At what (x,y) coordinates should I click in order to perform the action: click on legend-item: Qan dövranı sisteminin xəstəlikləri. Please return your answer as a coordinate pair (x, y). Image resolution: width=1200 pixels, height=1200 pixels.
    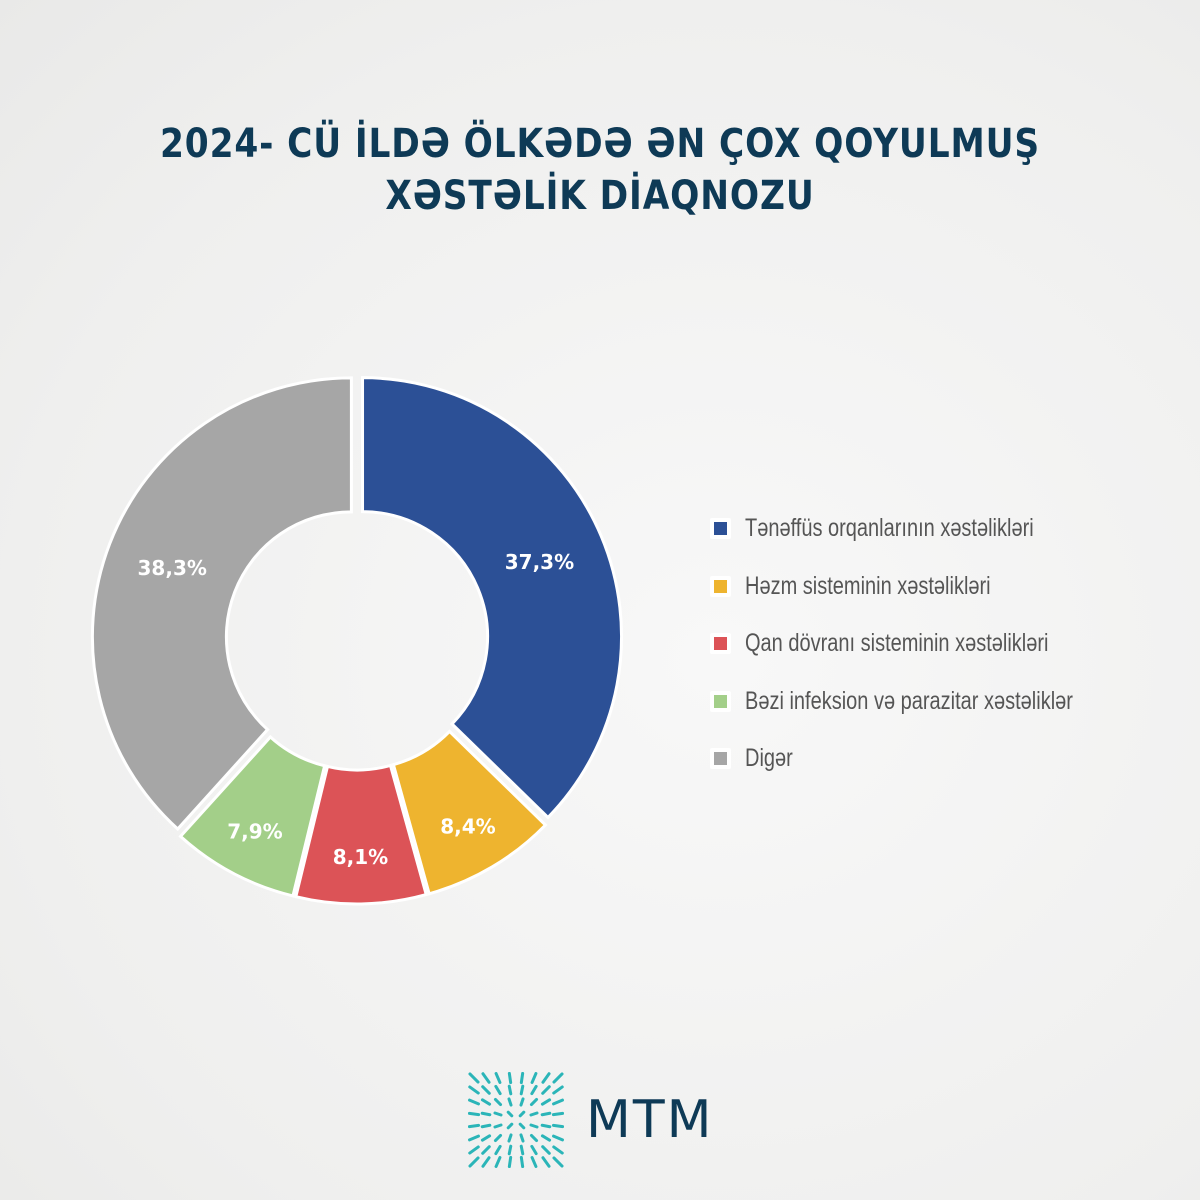
    Looking at the image, I should click on (932, 644).